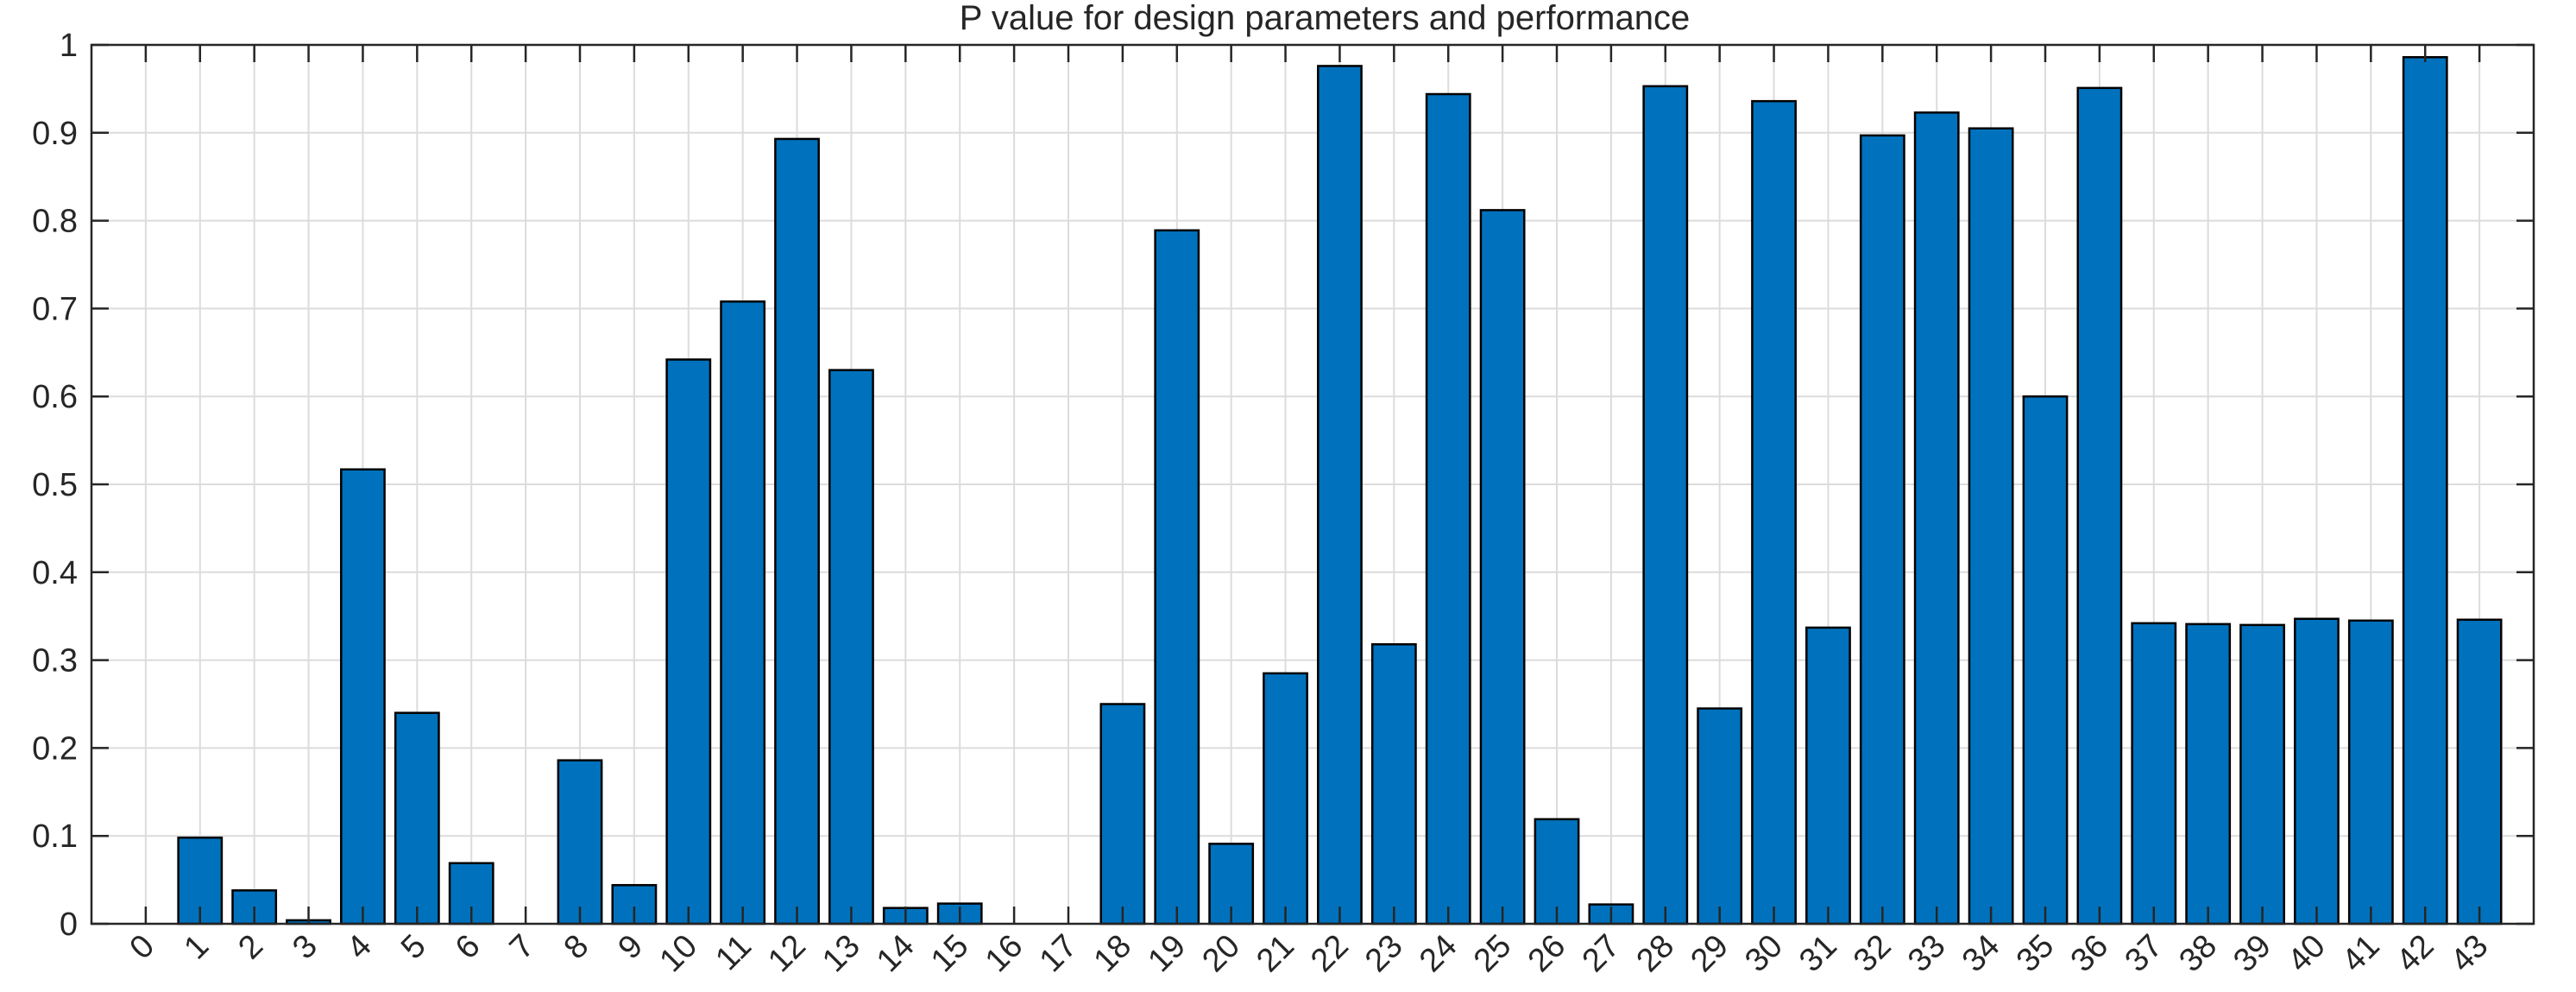 The width and height of the screenshot is (2576, 992). What do you see at coordinates (1710, 954) in the screenshot?
I see `x-tick-label: 29` at bounding box center [1710, 954].